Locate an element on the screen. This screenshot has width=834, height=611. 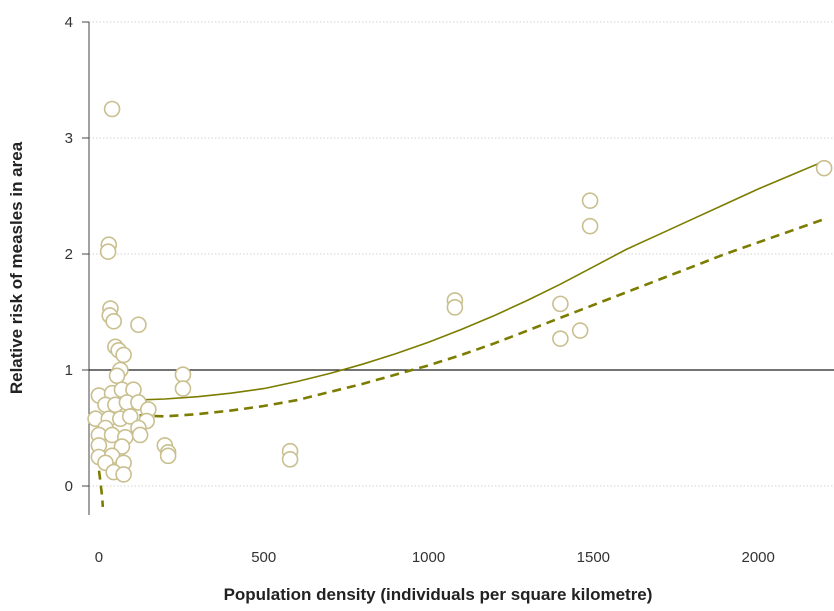
x-tick-label: 1000 is located at coordinates (428, 557).